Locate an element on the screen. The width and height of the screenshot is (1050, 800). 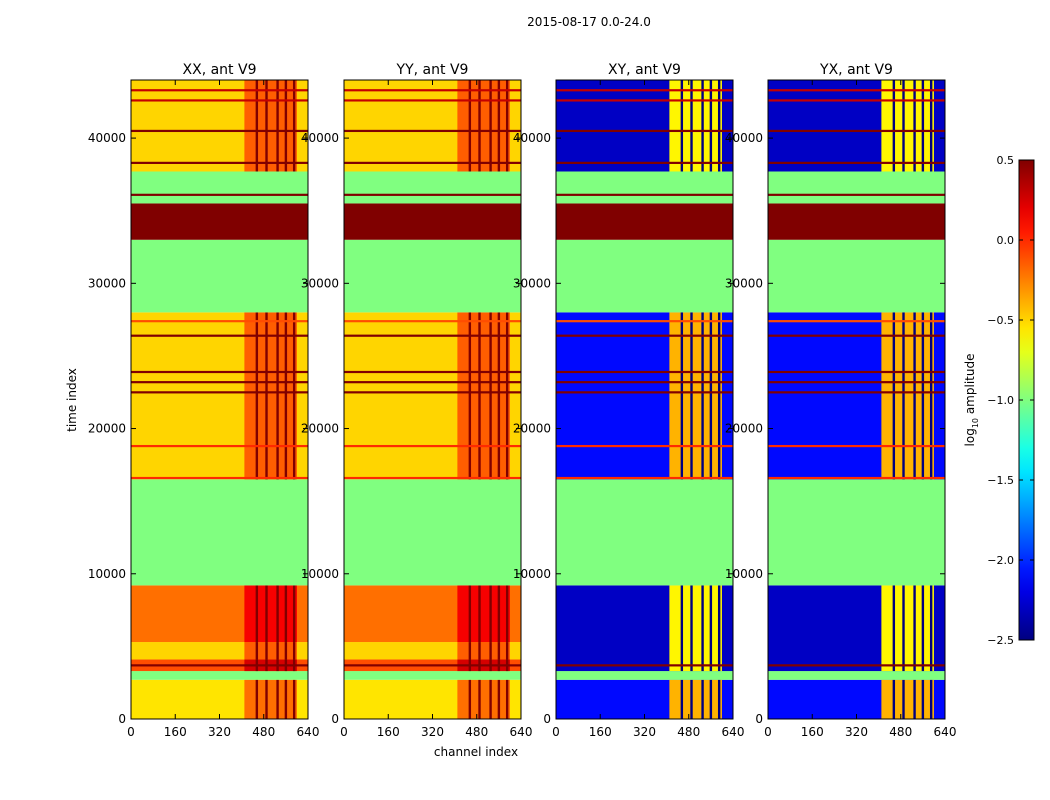
y-tick-label: 20000 is located at coordinates (744, 429).